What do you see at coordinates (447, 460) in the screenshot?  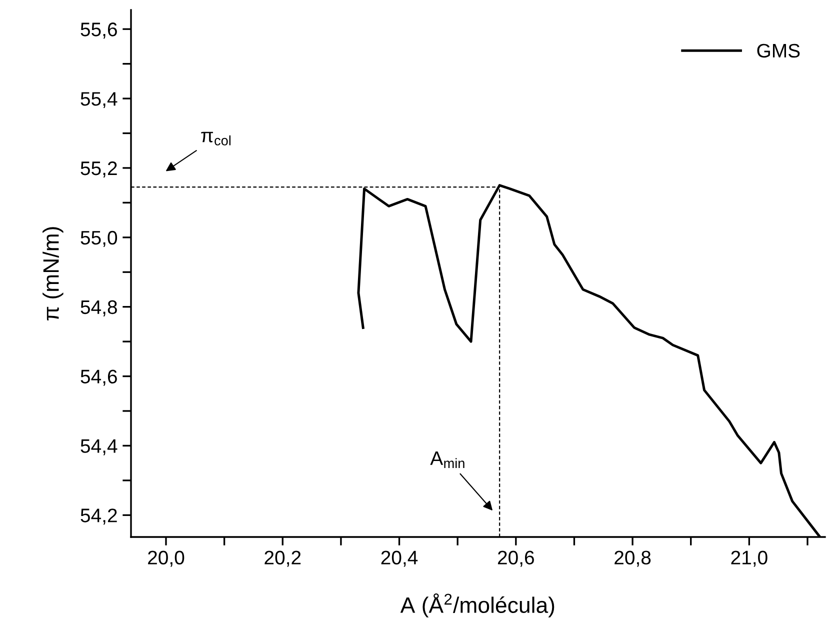 I see `ref-line-label: A$_{min}$` at bounding box center [447, 460].